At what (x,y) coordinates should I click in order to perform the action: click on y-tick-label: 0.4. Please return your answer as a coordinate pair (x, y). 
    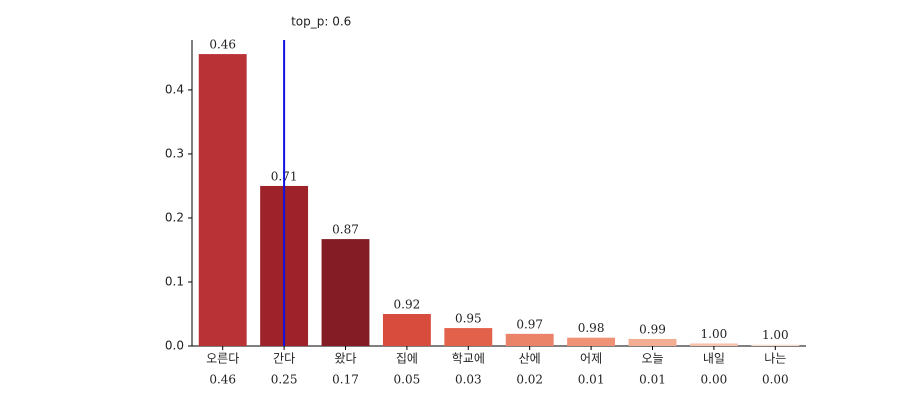
    Looking at the image, I should click on (174, 89).